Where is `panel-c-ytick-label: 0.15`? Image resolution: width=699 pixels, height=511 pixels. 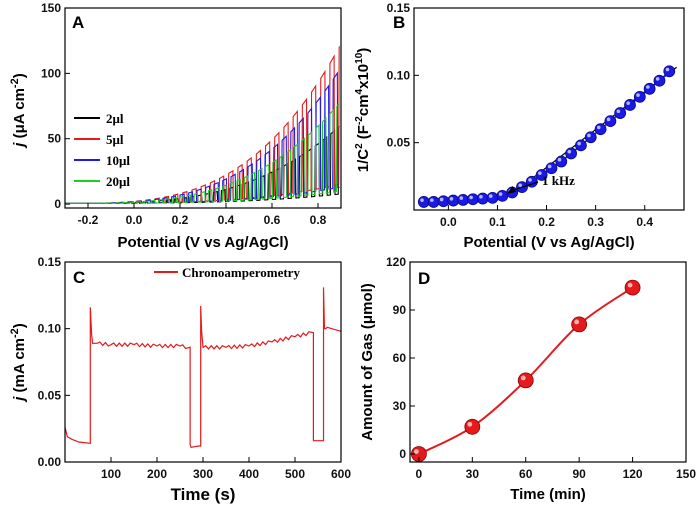
panel-c-ytick-label: 0.15 is located at coordinates (50, 262).